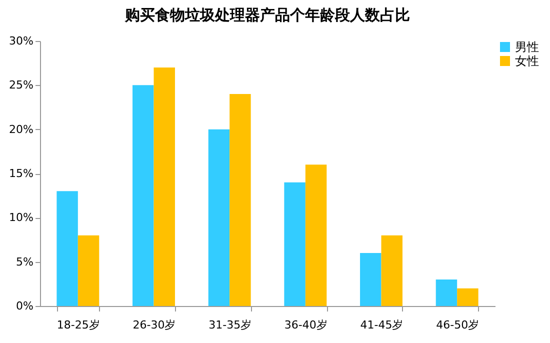 This screenshot has width=550, height=343. Describe the element at coordinates (527, 61) in the screenshot. I see `legend-label: 女性` at that location.